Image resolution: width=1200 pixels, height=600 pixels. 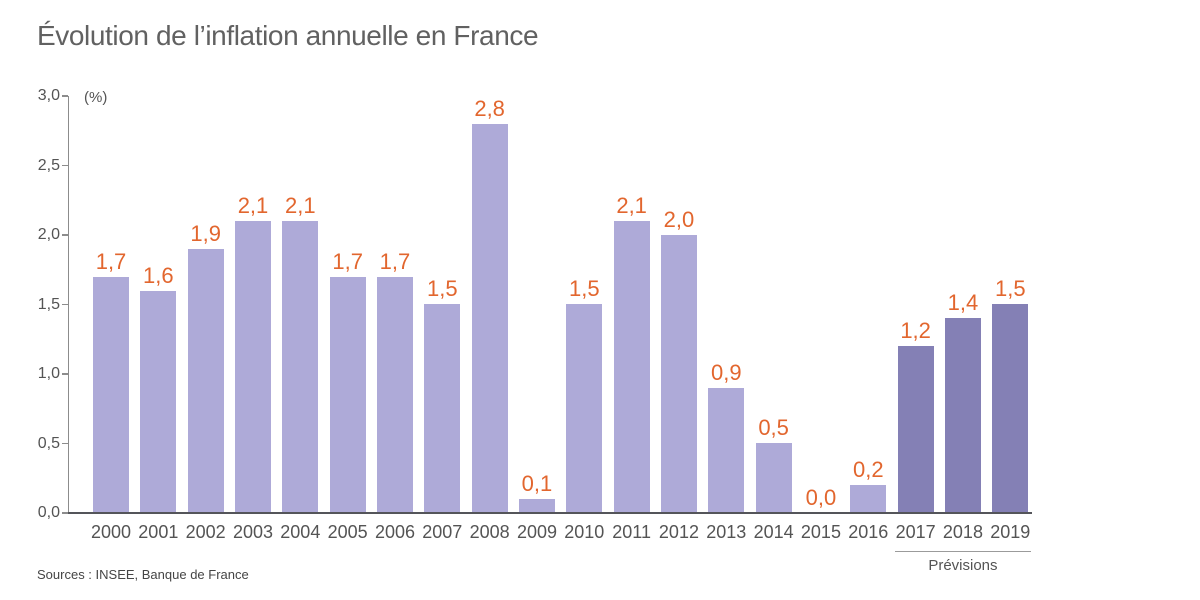 What do you see at coordinates (868, 469) in the screenshot?
I see `bar-value-label-2016: 0,2` at bounding box center [868, 469].